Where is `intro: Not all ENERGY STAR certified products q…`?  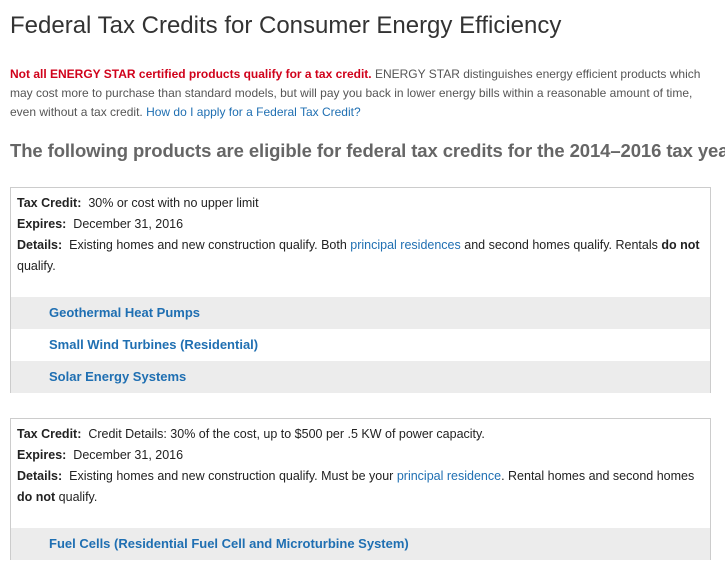
intro: Not all ENERGY STAR certified products q… is located at coordinates (362, 93).